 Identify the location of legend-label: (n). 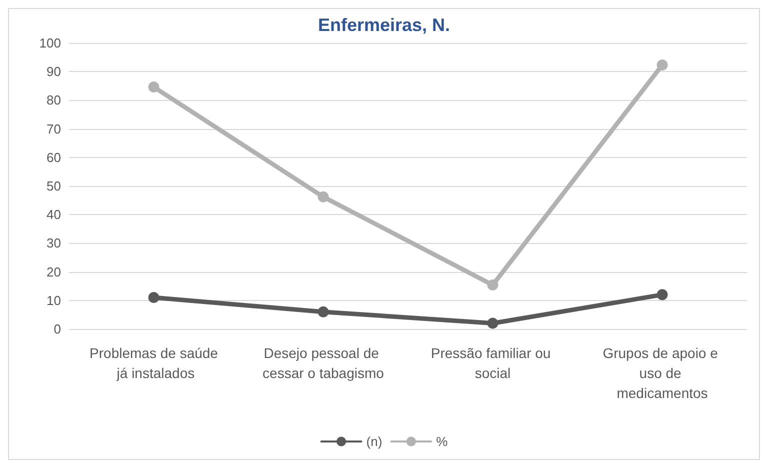
(374, 441).